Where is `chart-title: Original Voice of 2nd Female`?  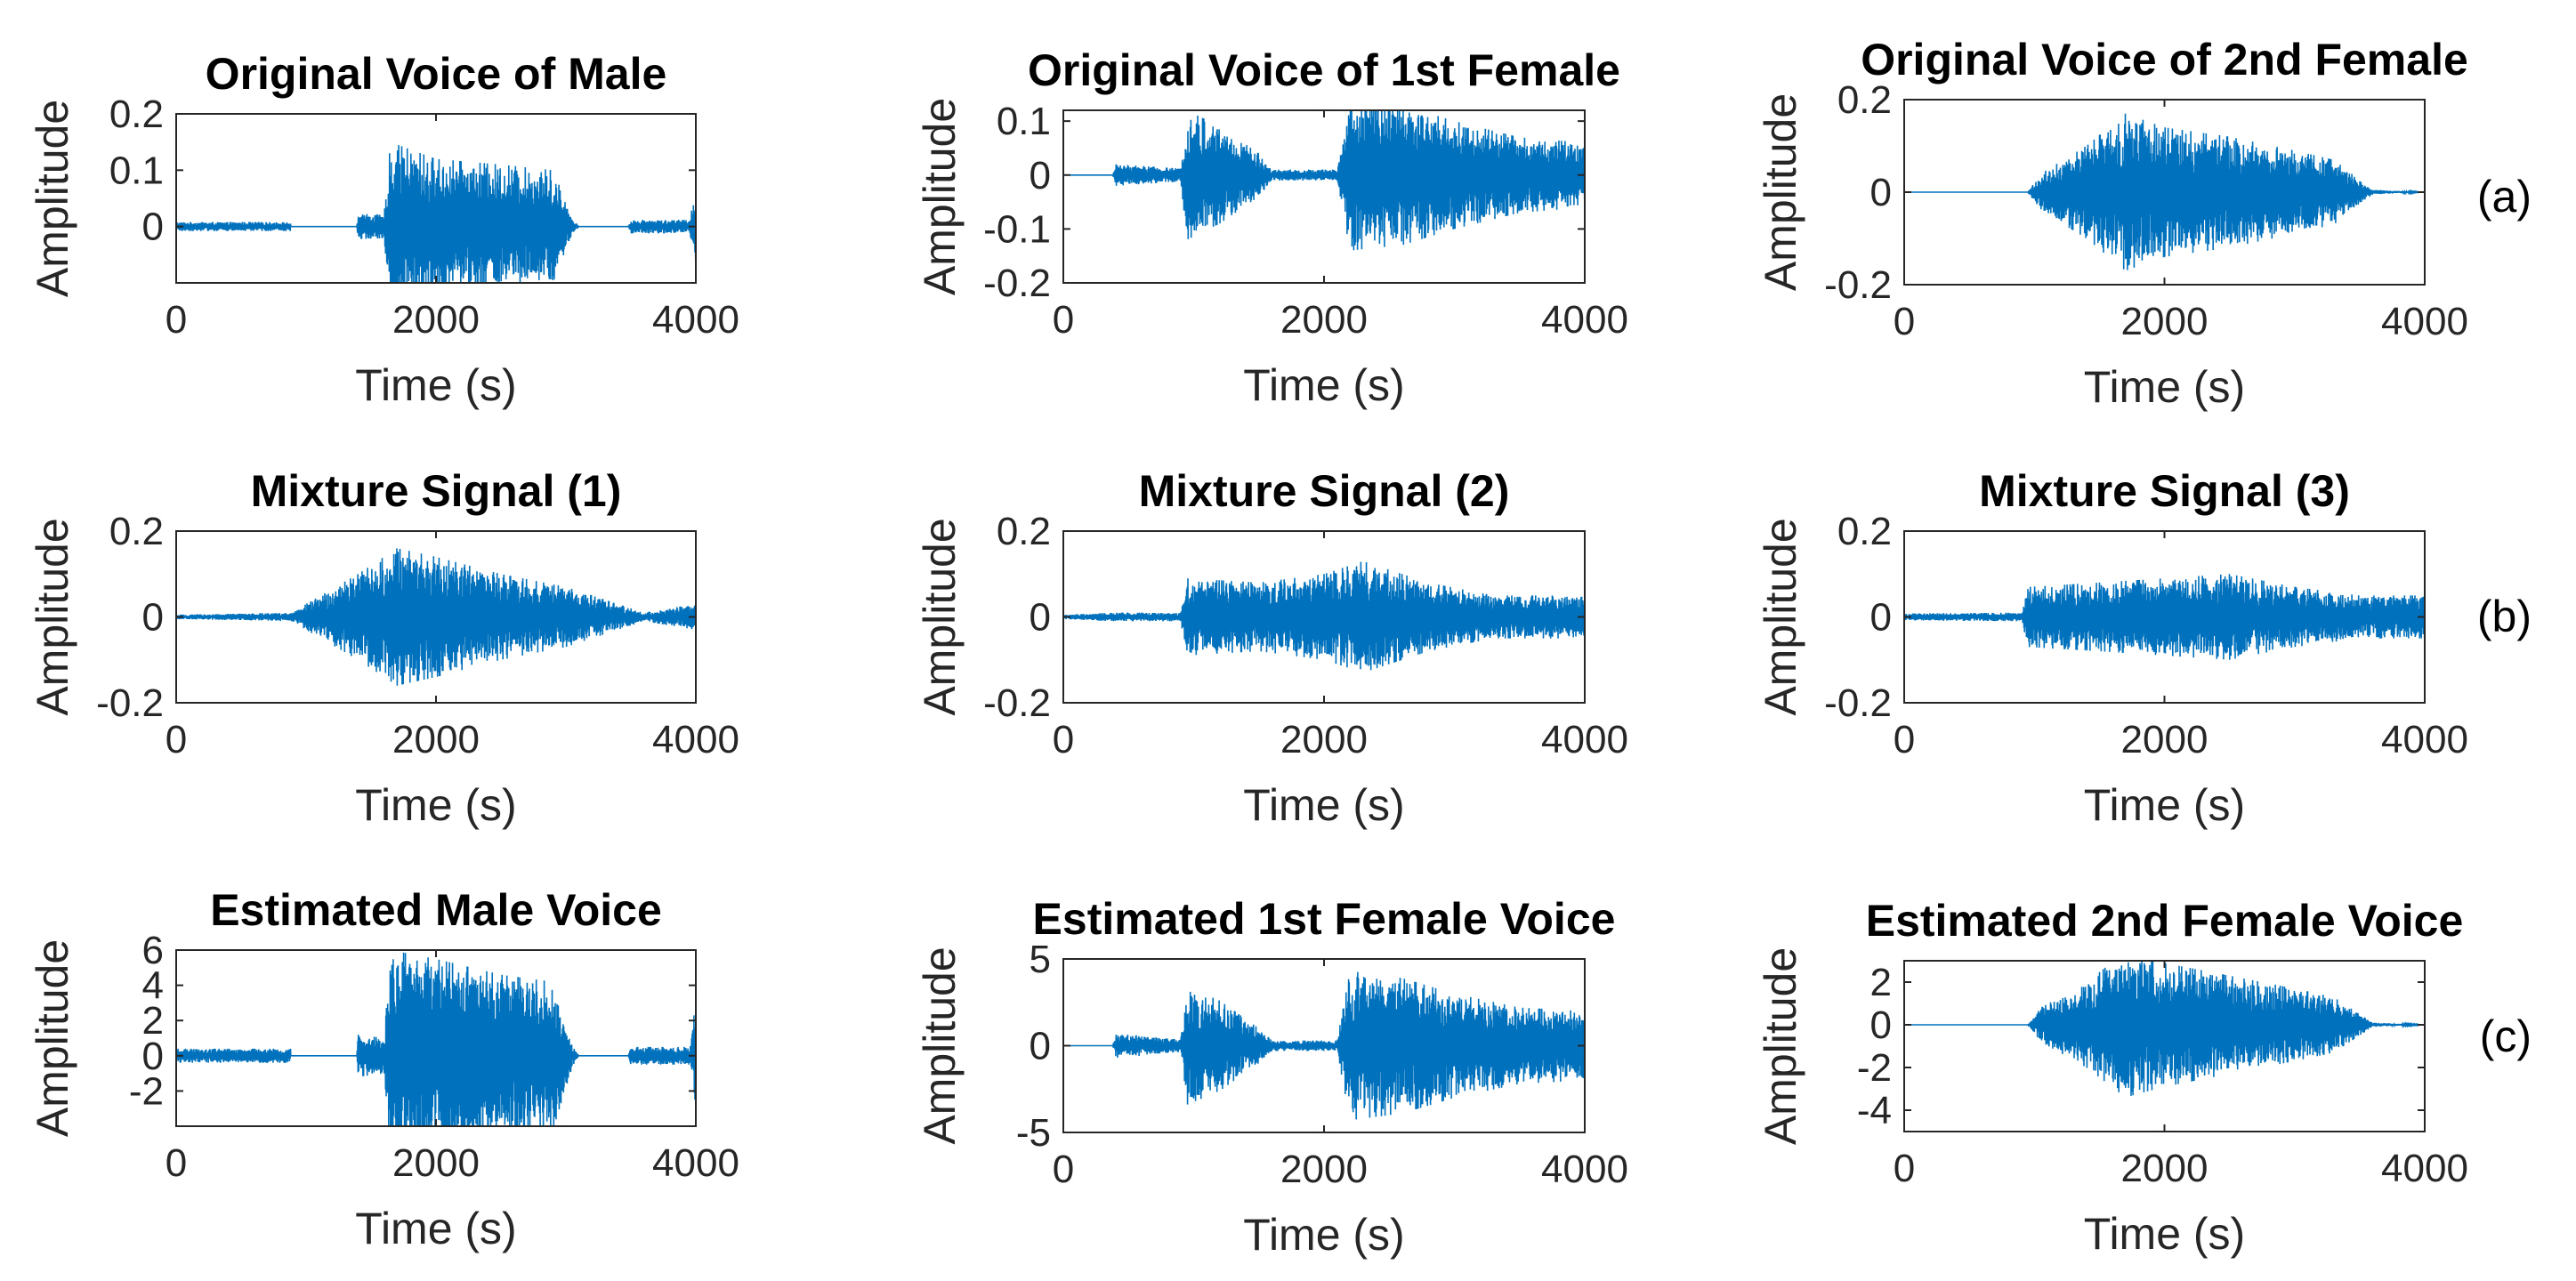 chart-title: Original Voice of 2nd Female is located at coordinates (2164, 60).